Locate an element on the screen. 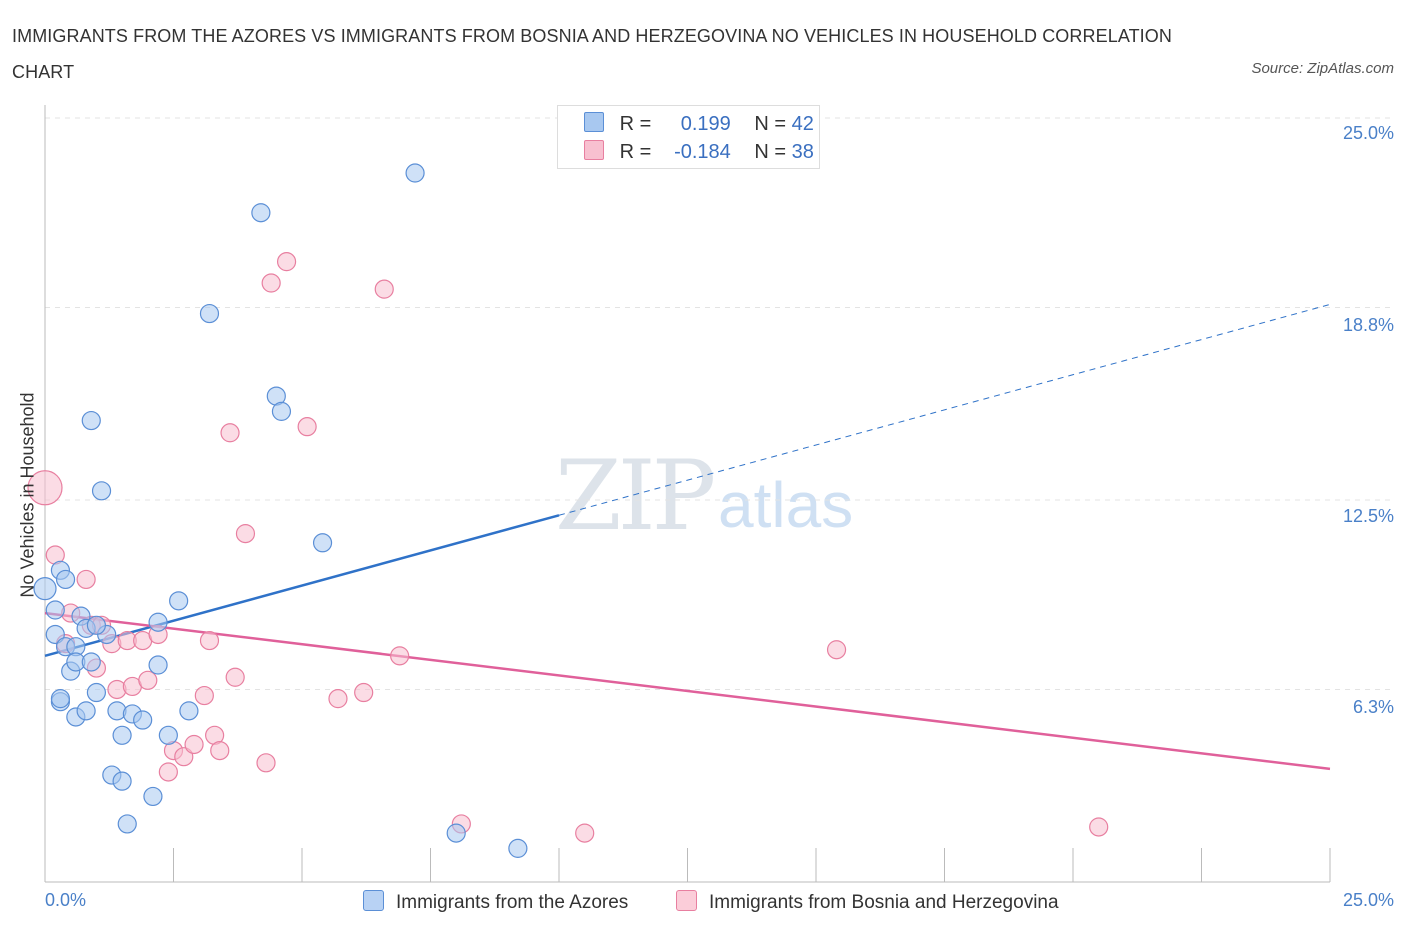 This screenshot has width=1406, height=930. legend-label-bosnia: Immigrants from Bosnia and Herzegovina is located at coordinates (884, 902).